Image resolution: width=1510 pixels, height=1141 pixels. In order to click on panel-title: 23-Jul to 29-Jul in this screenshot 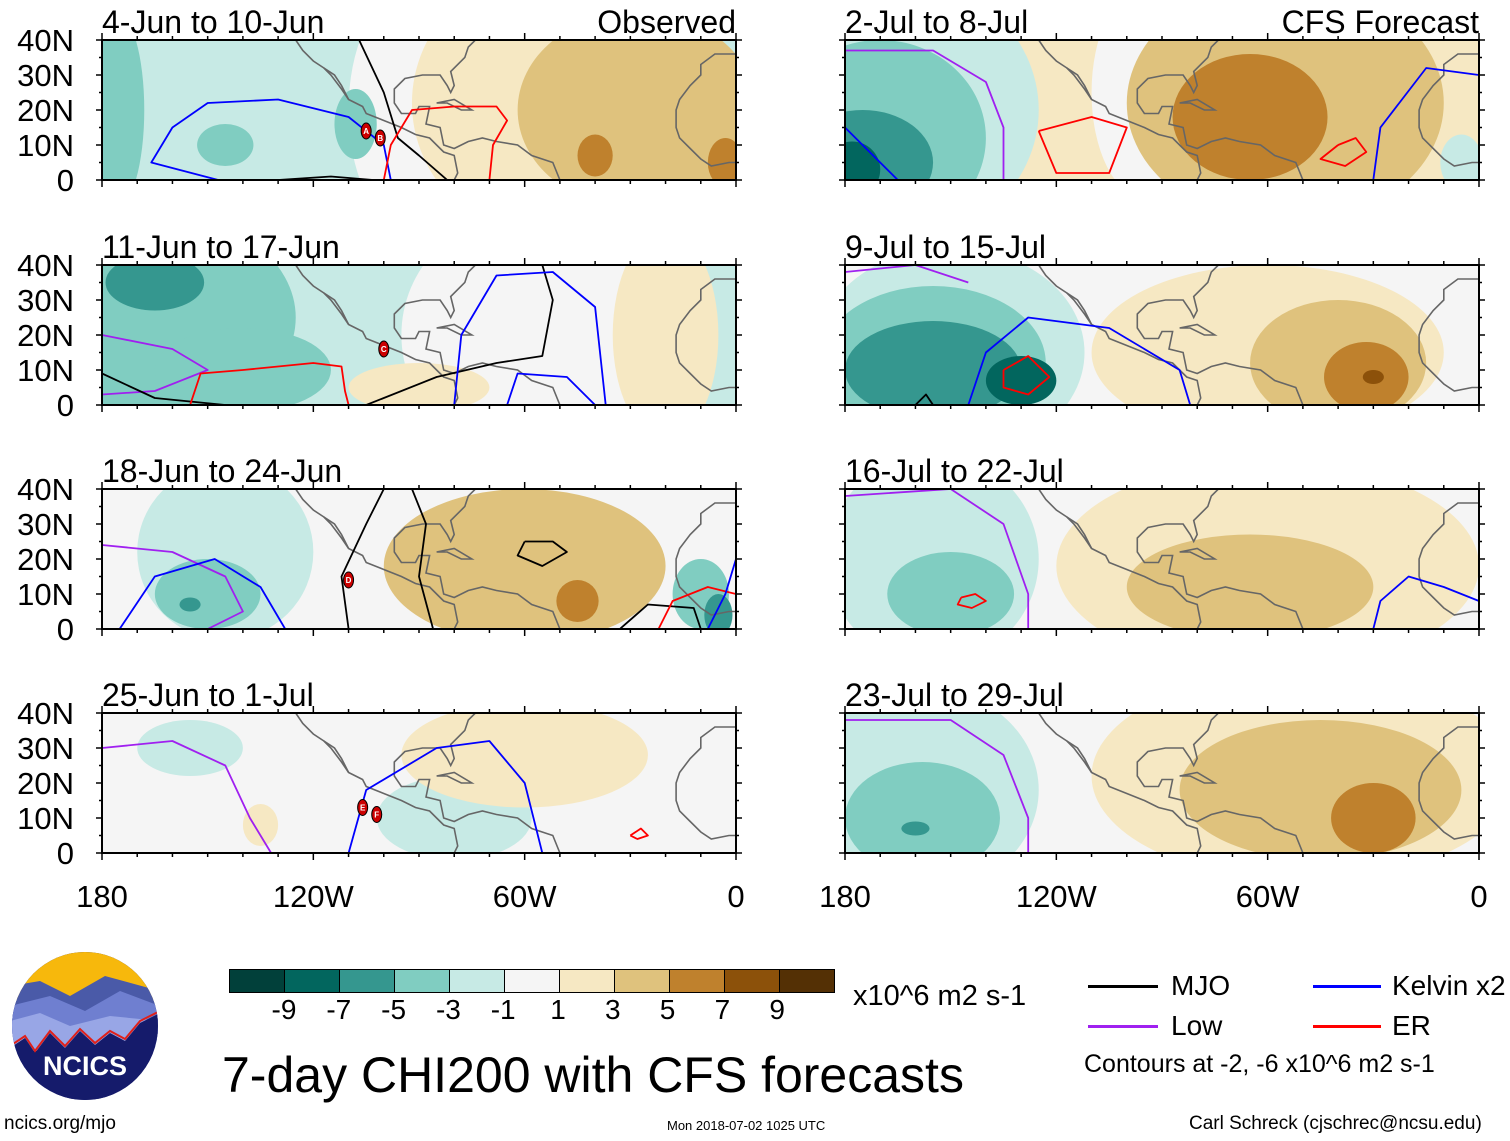, I will do `click(954, 695)`.